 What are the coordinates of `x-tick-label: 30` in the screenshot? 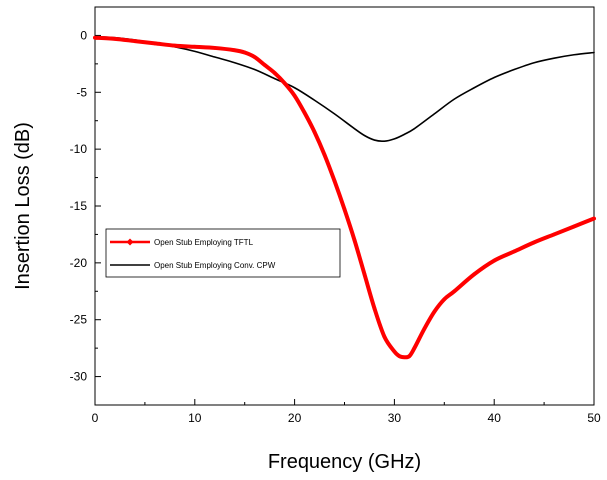 It's located at (395, 418).